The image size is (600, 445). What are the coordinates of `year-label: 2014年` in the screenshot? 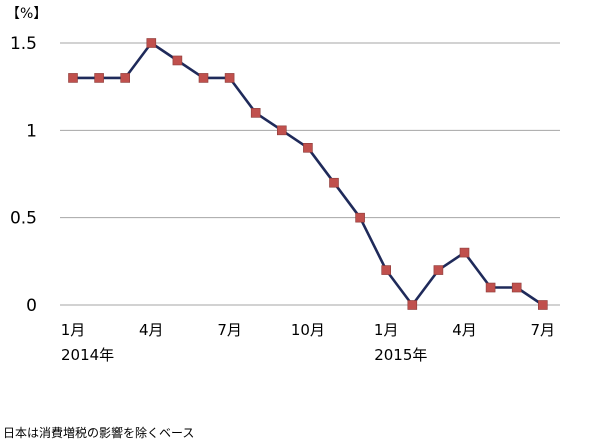 It's located at (87, 355).